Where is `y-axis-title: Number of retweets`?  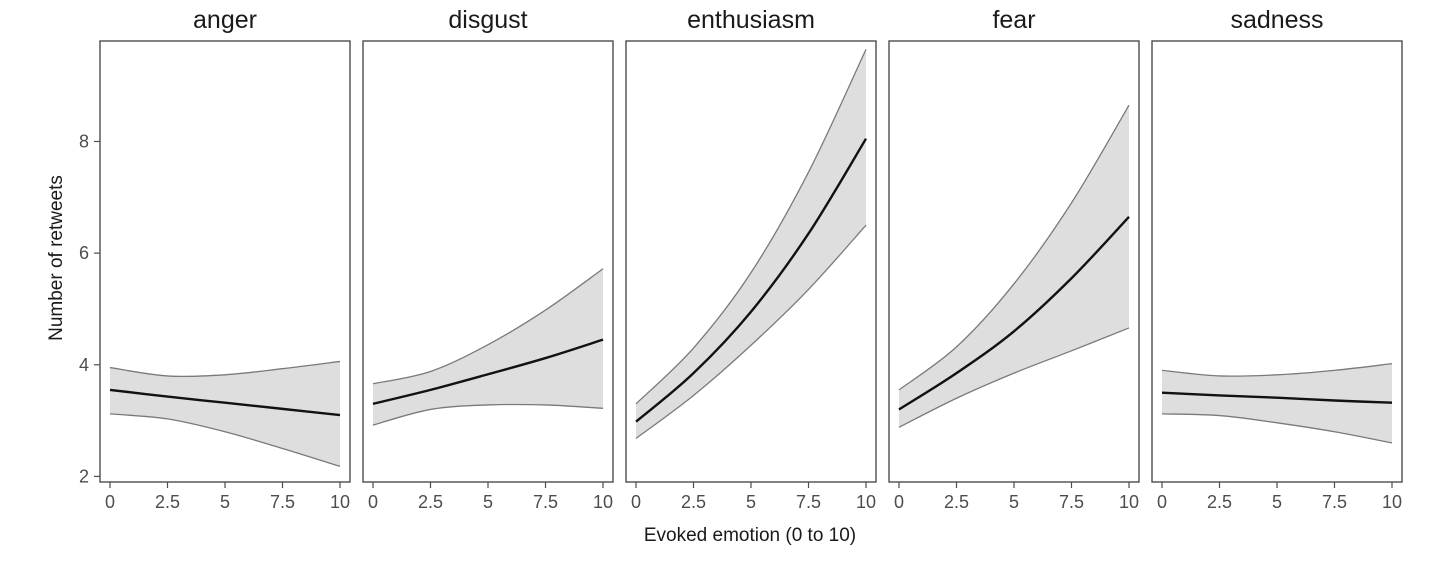
y-axis-title: Number of retweets is located at coordinates (56, 258).